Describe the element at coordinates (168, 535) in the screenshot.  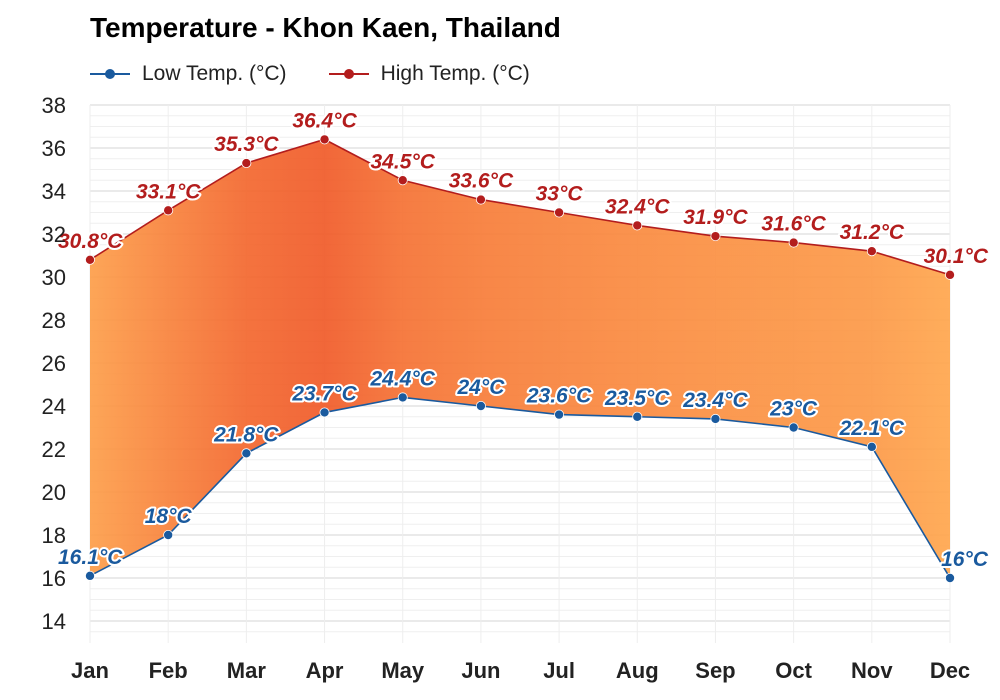
I see `data-point-low-feb` at that location.